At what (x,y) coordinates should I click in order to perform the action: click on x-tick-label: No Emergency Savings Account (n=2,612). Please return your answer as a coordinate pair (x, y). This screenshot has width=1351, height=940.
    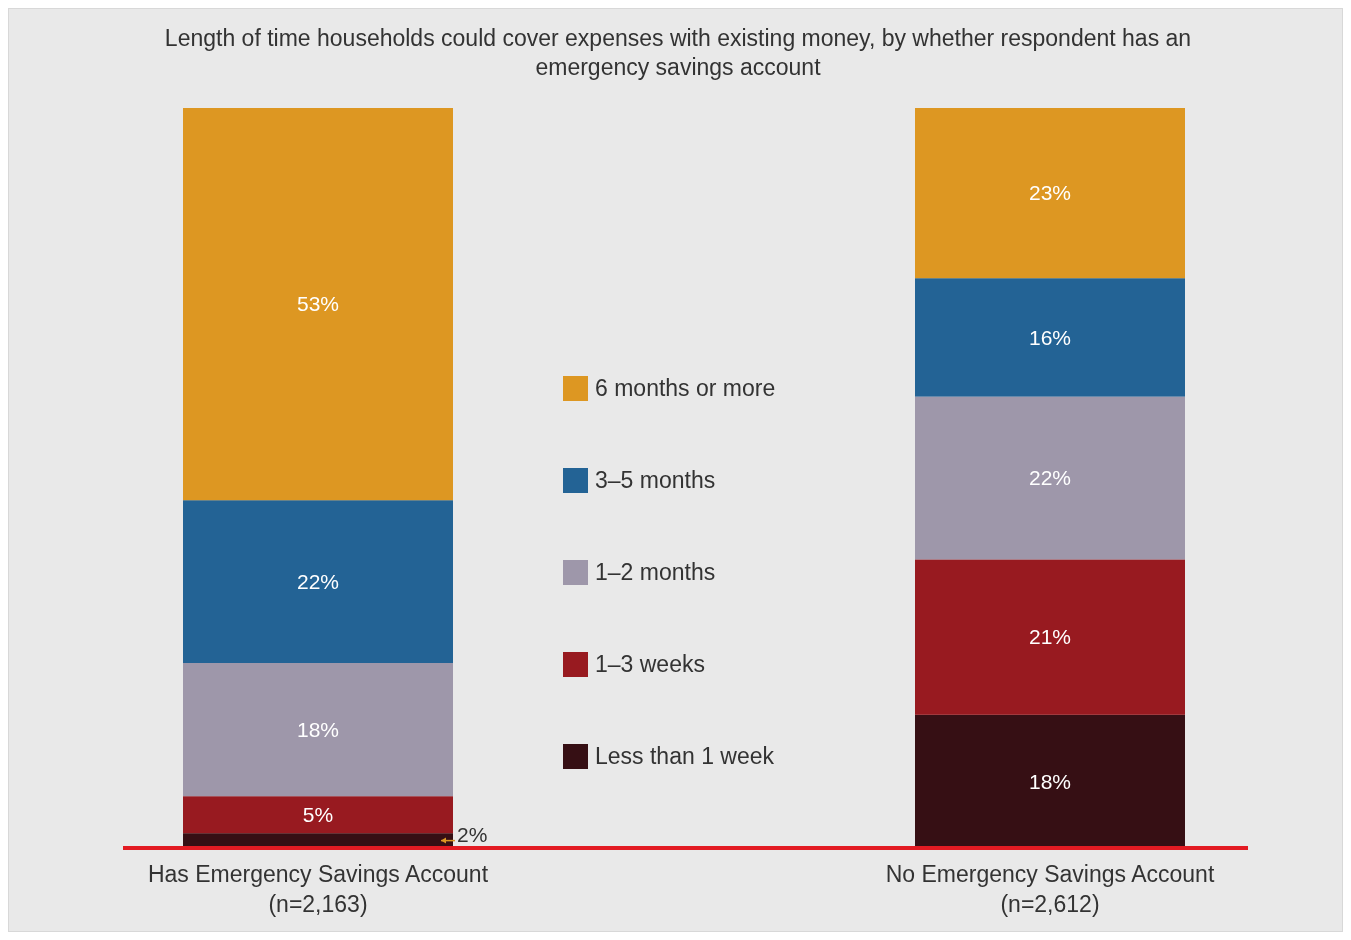
    Looking at the image, I should click on (1050, 889).